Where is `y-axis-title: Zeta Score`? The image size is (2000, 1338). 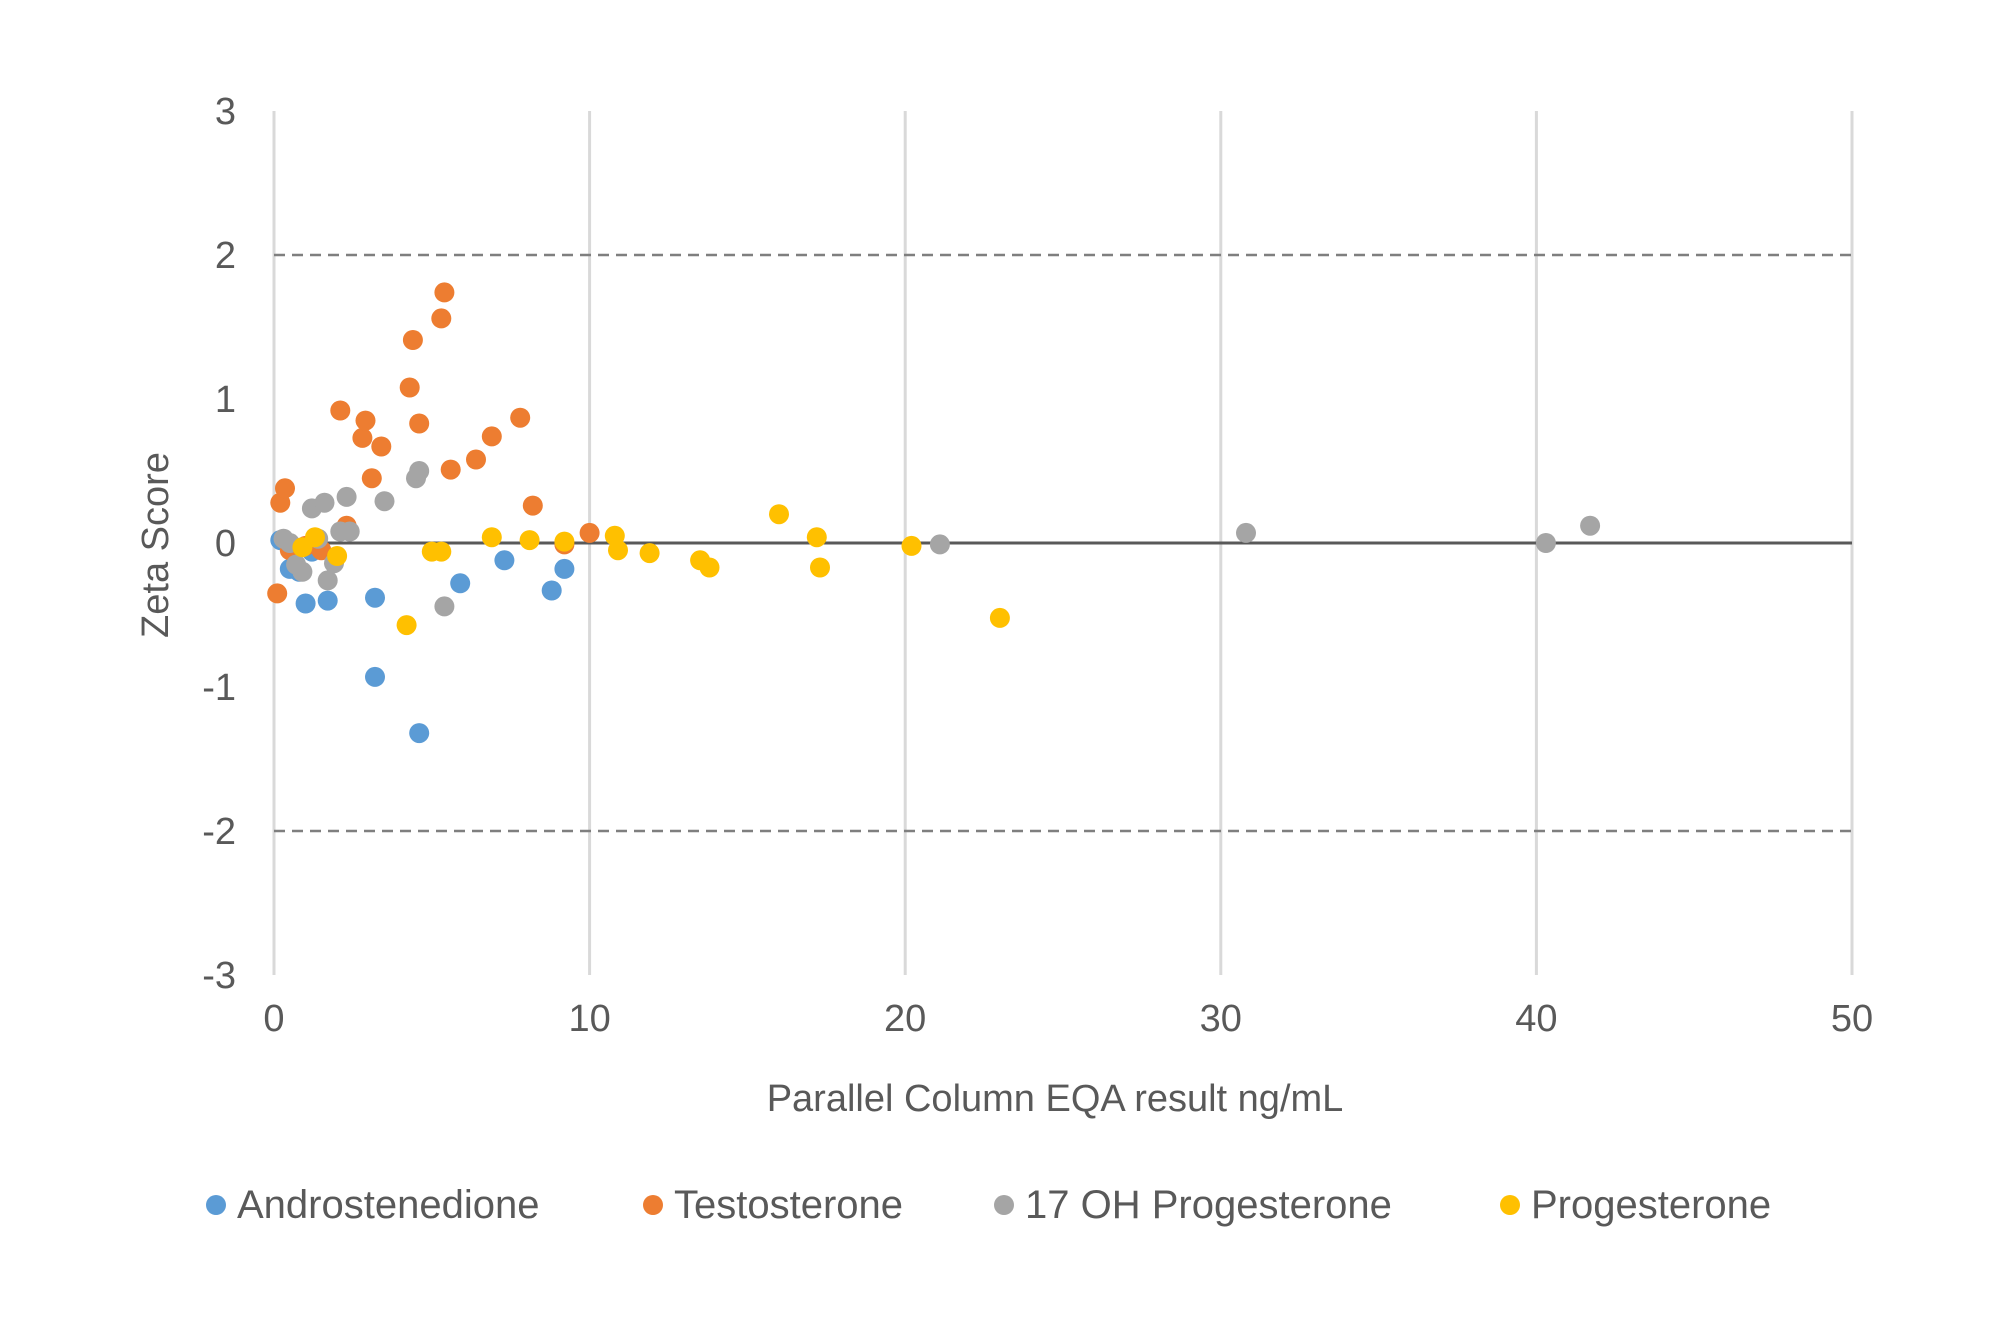 y-axis-title: Zeta Score is located at coordinates (156, 545).